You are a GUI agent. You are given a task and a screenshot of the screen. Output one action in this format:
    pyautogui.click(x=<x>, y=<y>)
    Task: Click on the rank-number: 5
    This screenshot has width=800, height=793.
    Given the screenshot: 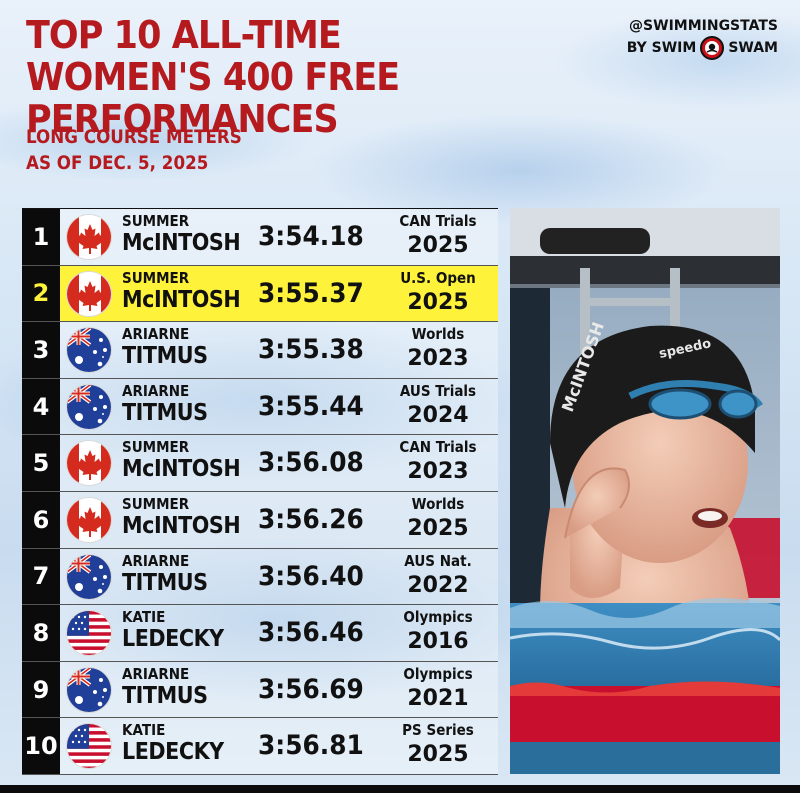 What is the action you would take?
    pyautogui.click(x=41, y=463)
    